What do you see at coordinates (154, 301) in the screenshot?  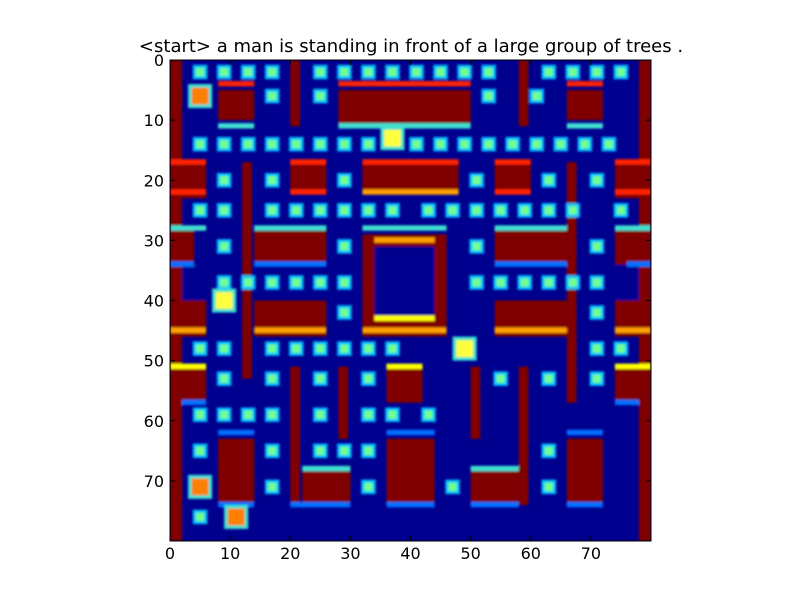 I see `y-tick-label-4: 40` at bounding box center [154, 301].